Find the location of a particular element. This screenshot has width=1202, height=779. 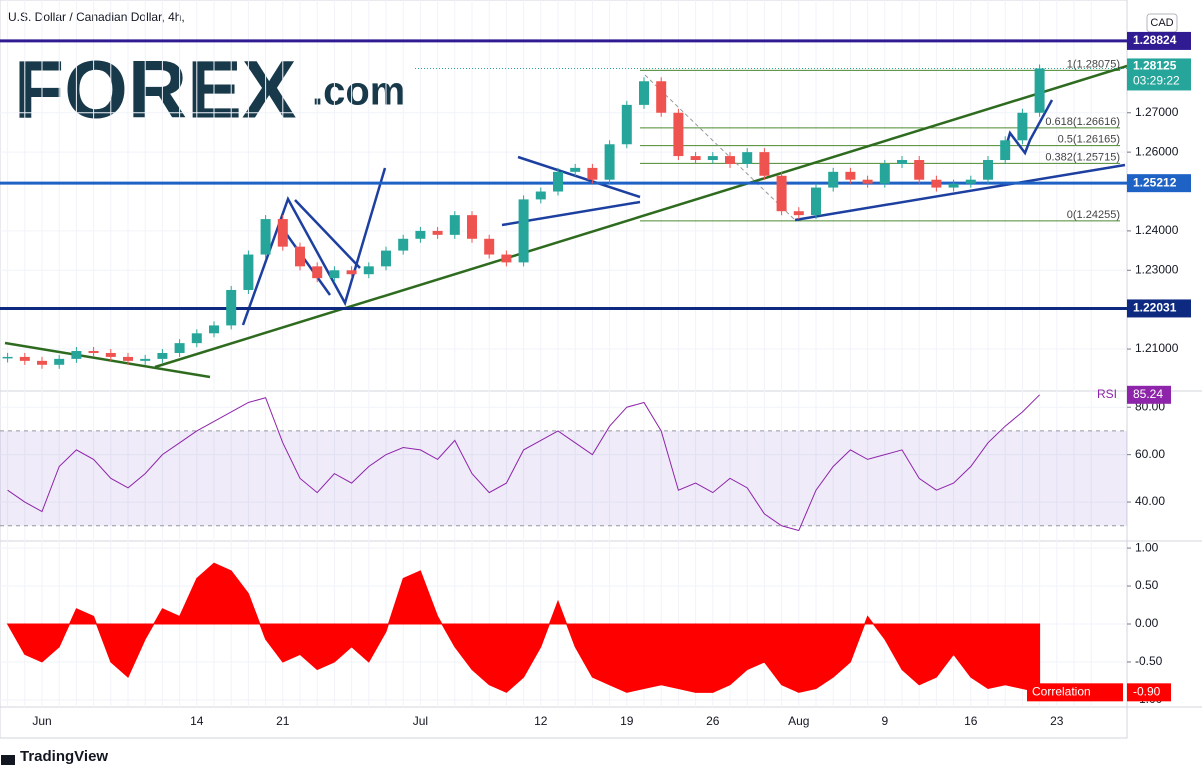

y-tick-label: 0.00 is located at coordinates (1147, 623).